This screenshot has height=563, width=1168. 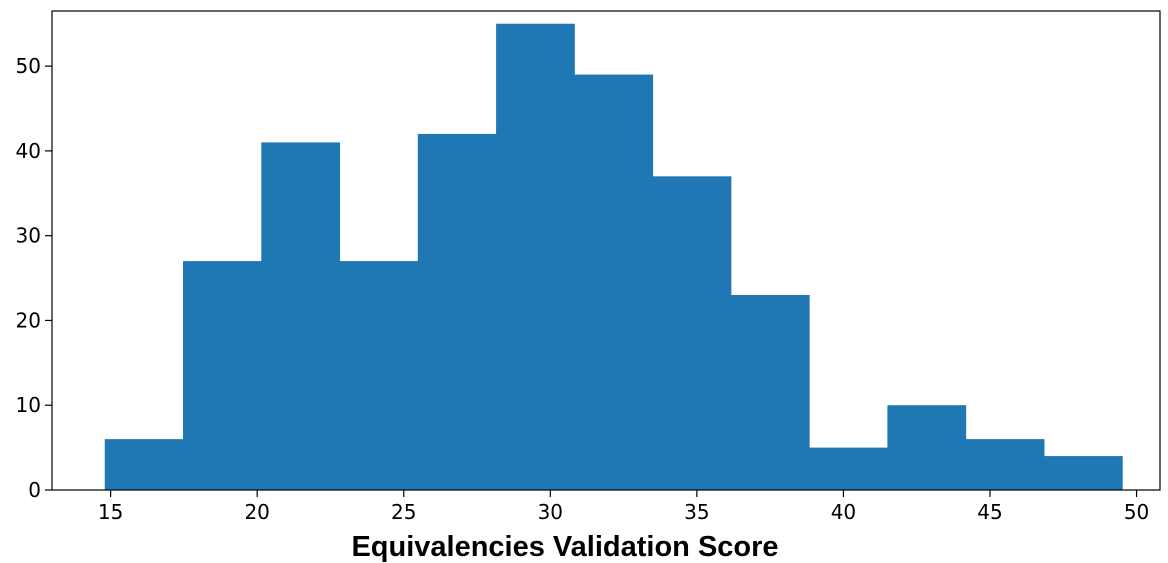 What do you see at coordinates (1136, 512) in the screenshot?
I see `x-tick-label: 50` at bounding box center [1136, 512].